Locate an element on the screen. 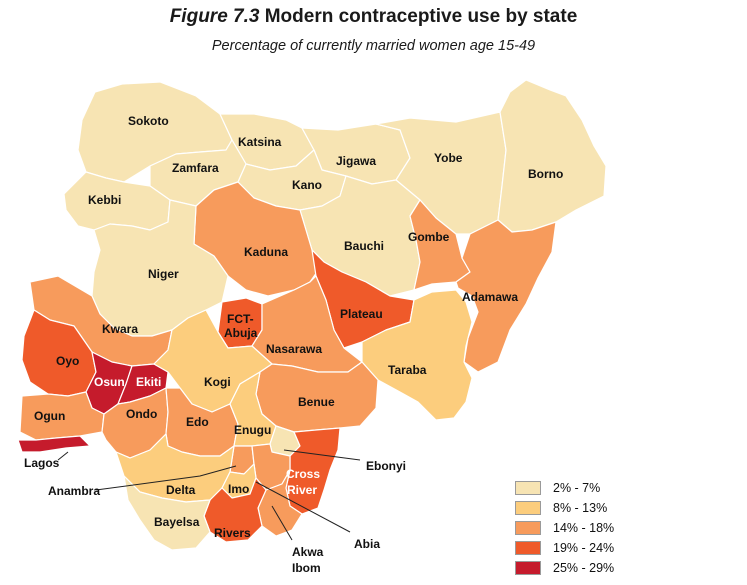 The height and width of the screenshot is (585, 747). label-borno: Borno is located at coordinates (545, 174).